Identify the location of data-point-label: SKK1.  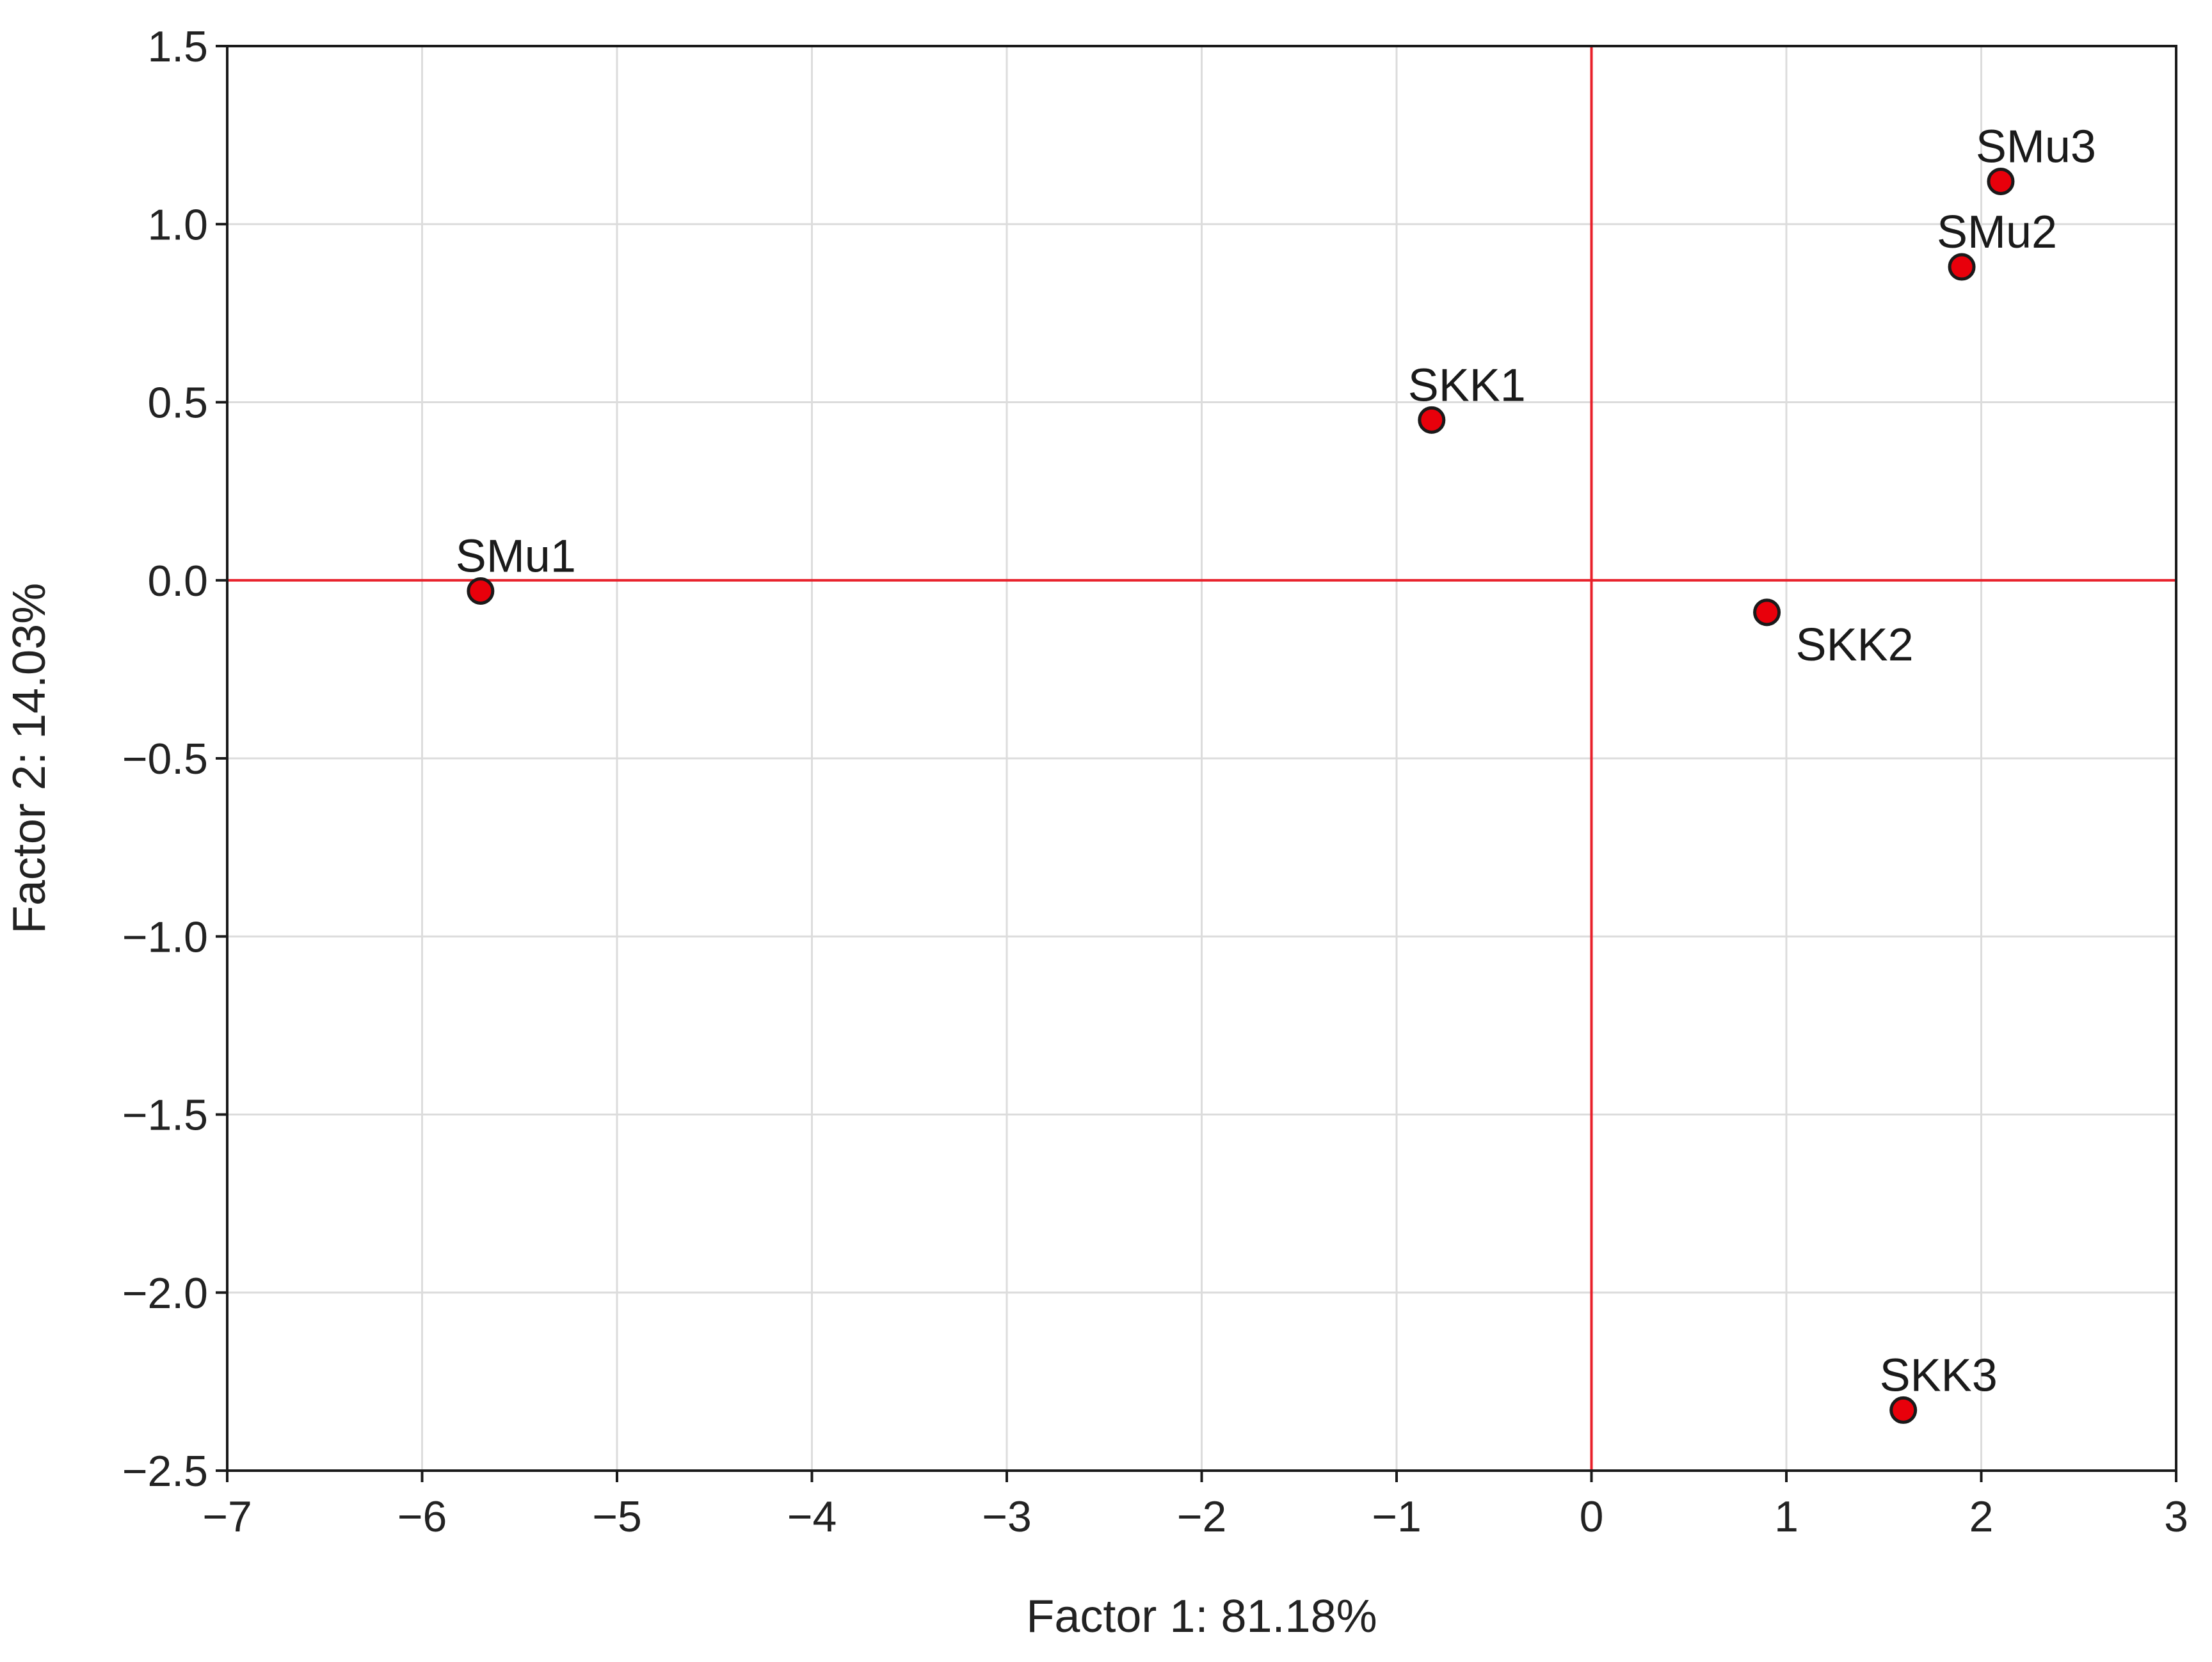
(1467, 385).